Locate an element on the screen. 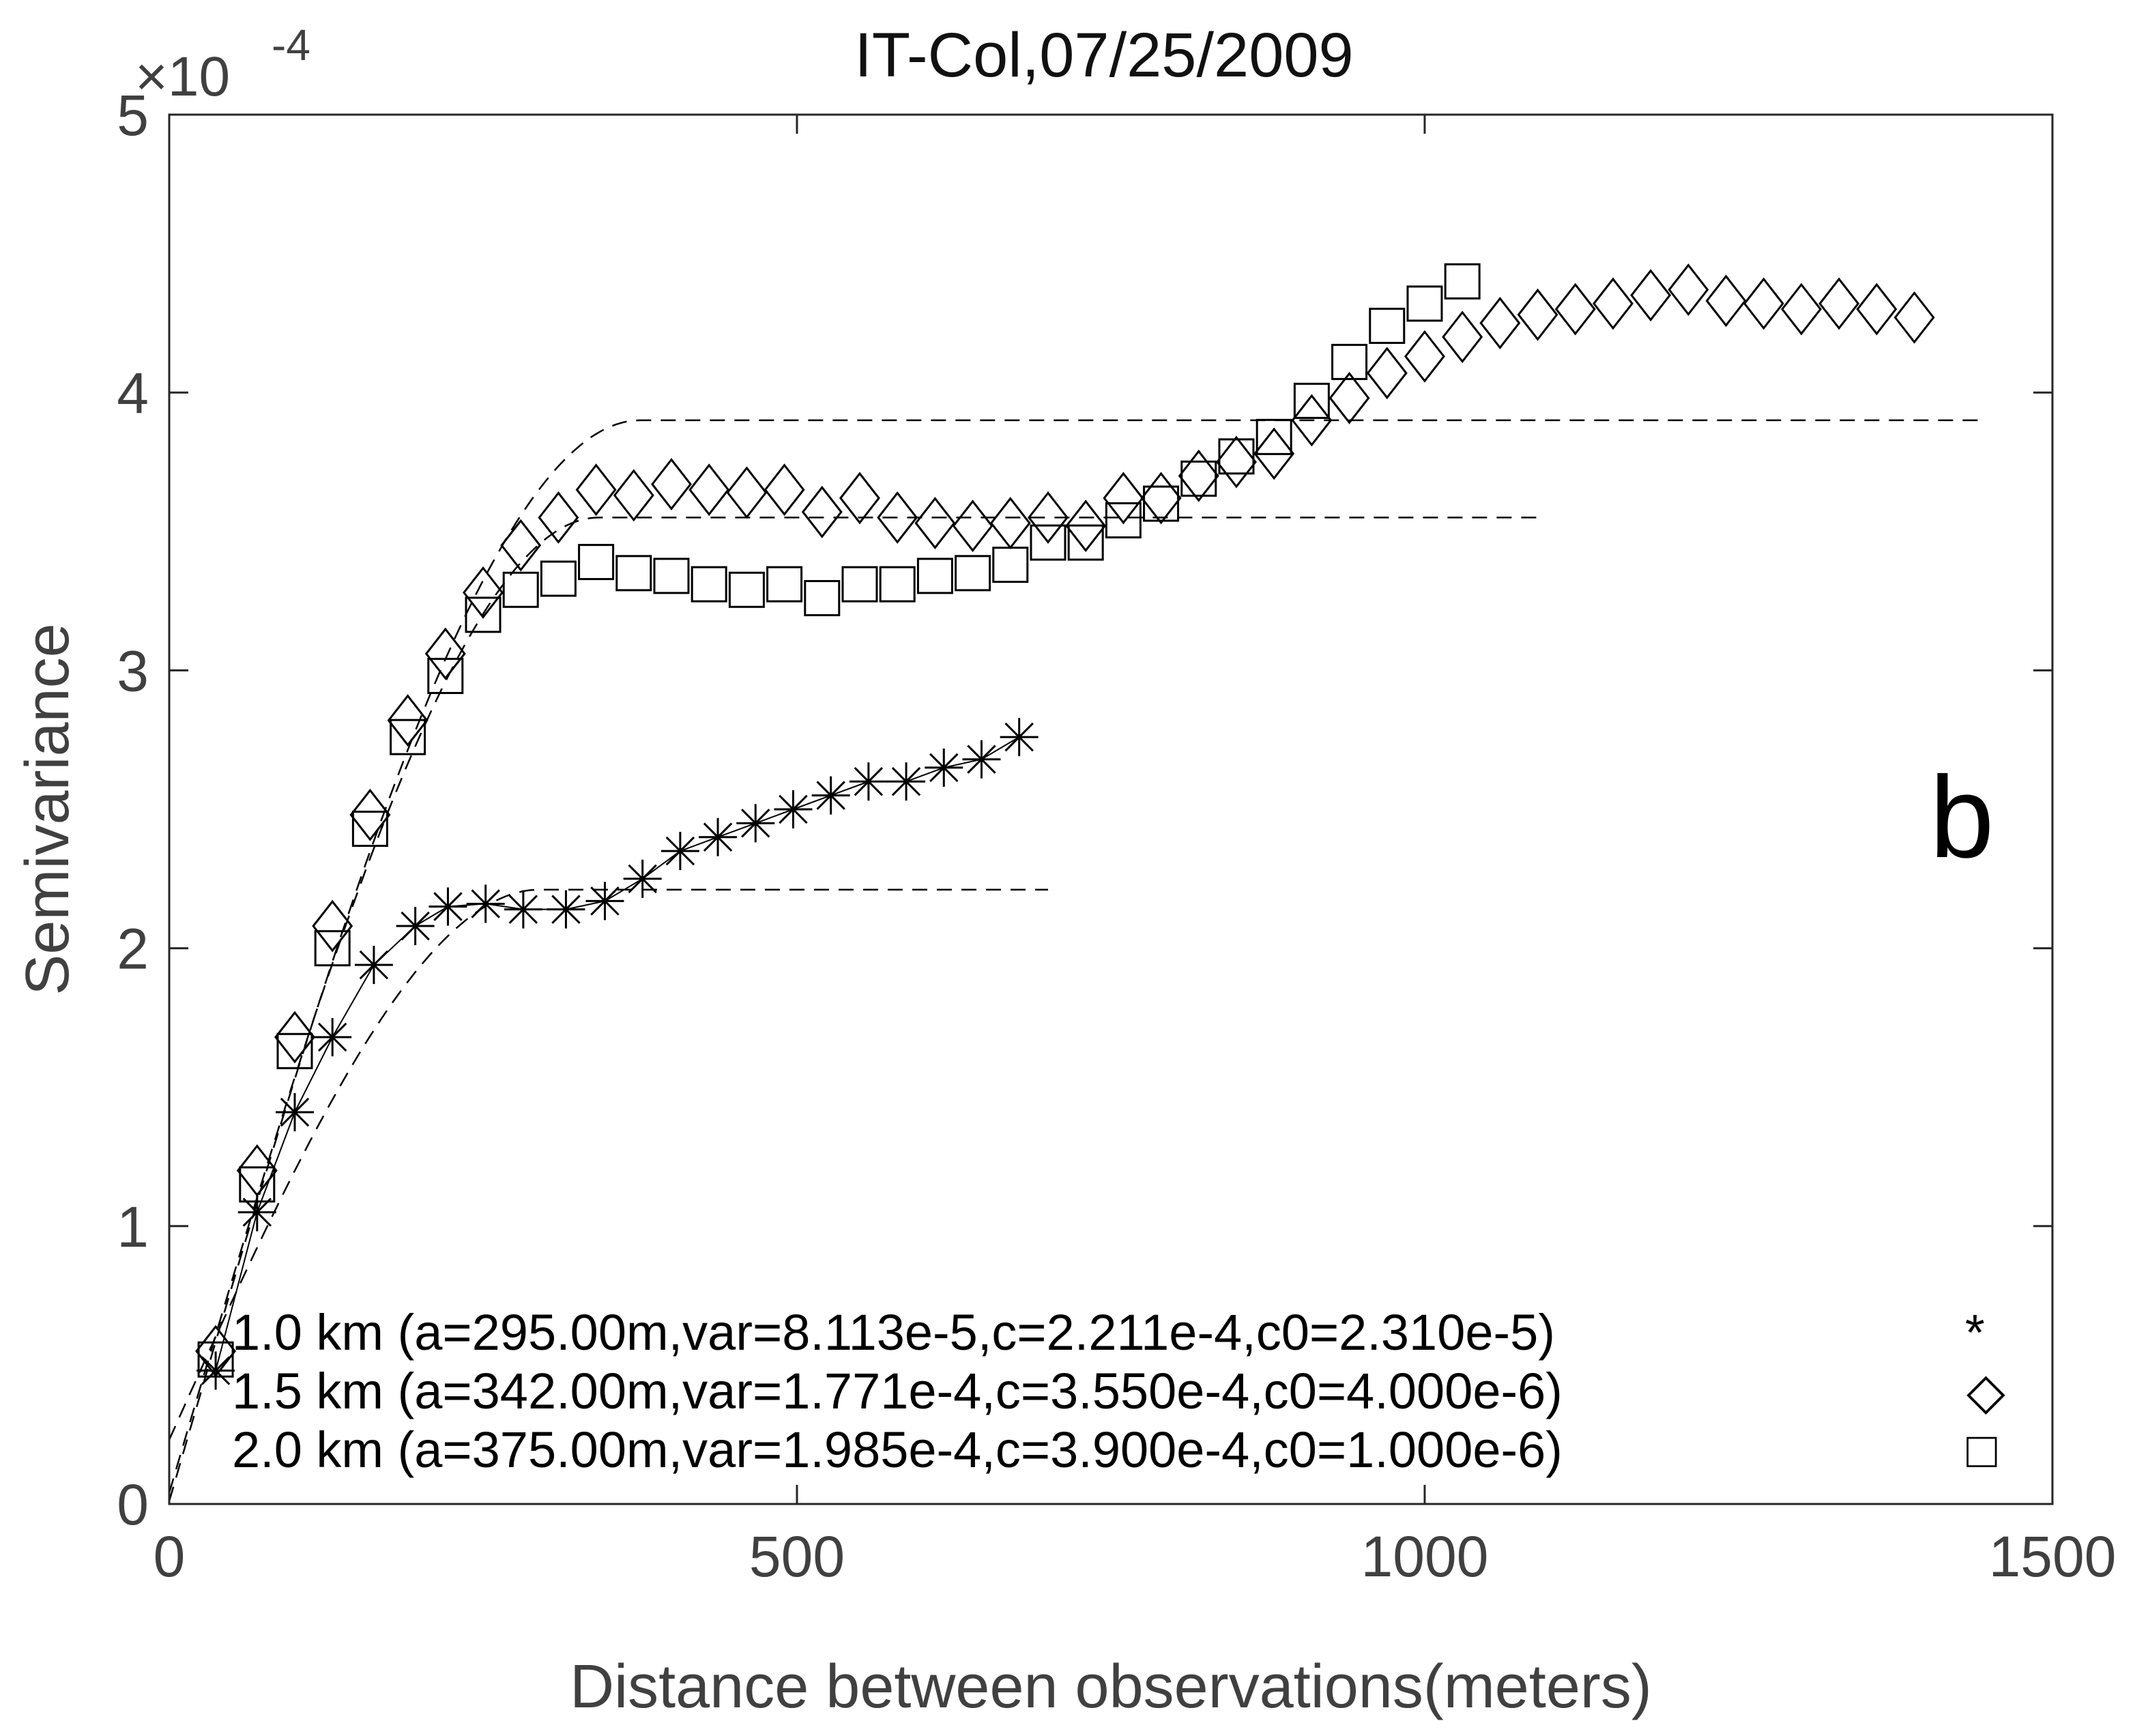 The height and width of the screenshot is (1736, 2135). y-tick-label: 1 is located at coordinates (133, 1227).